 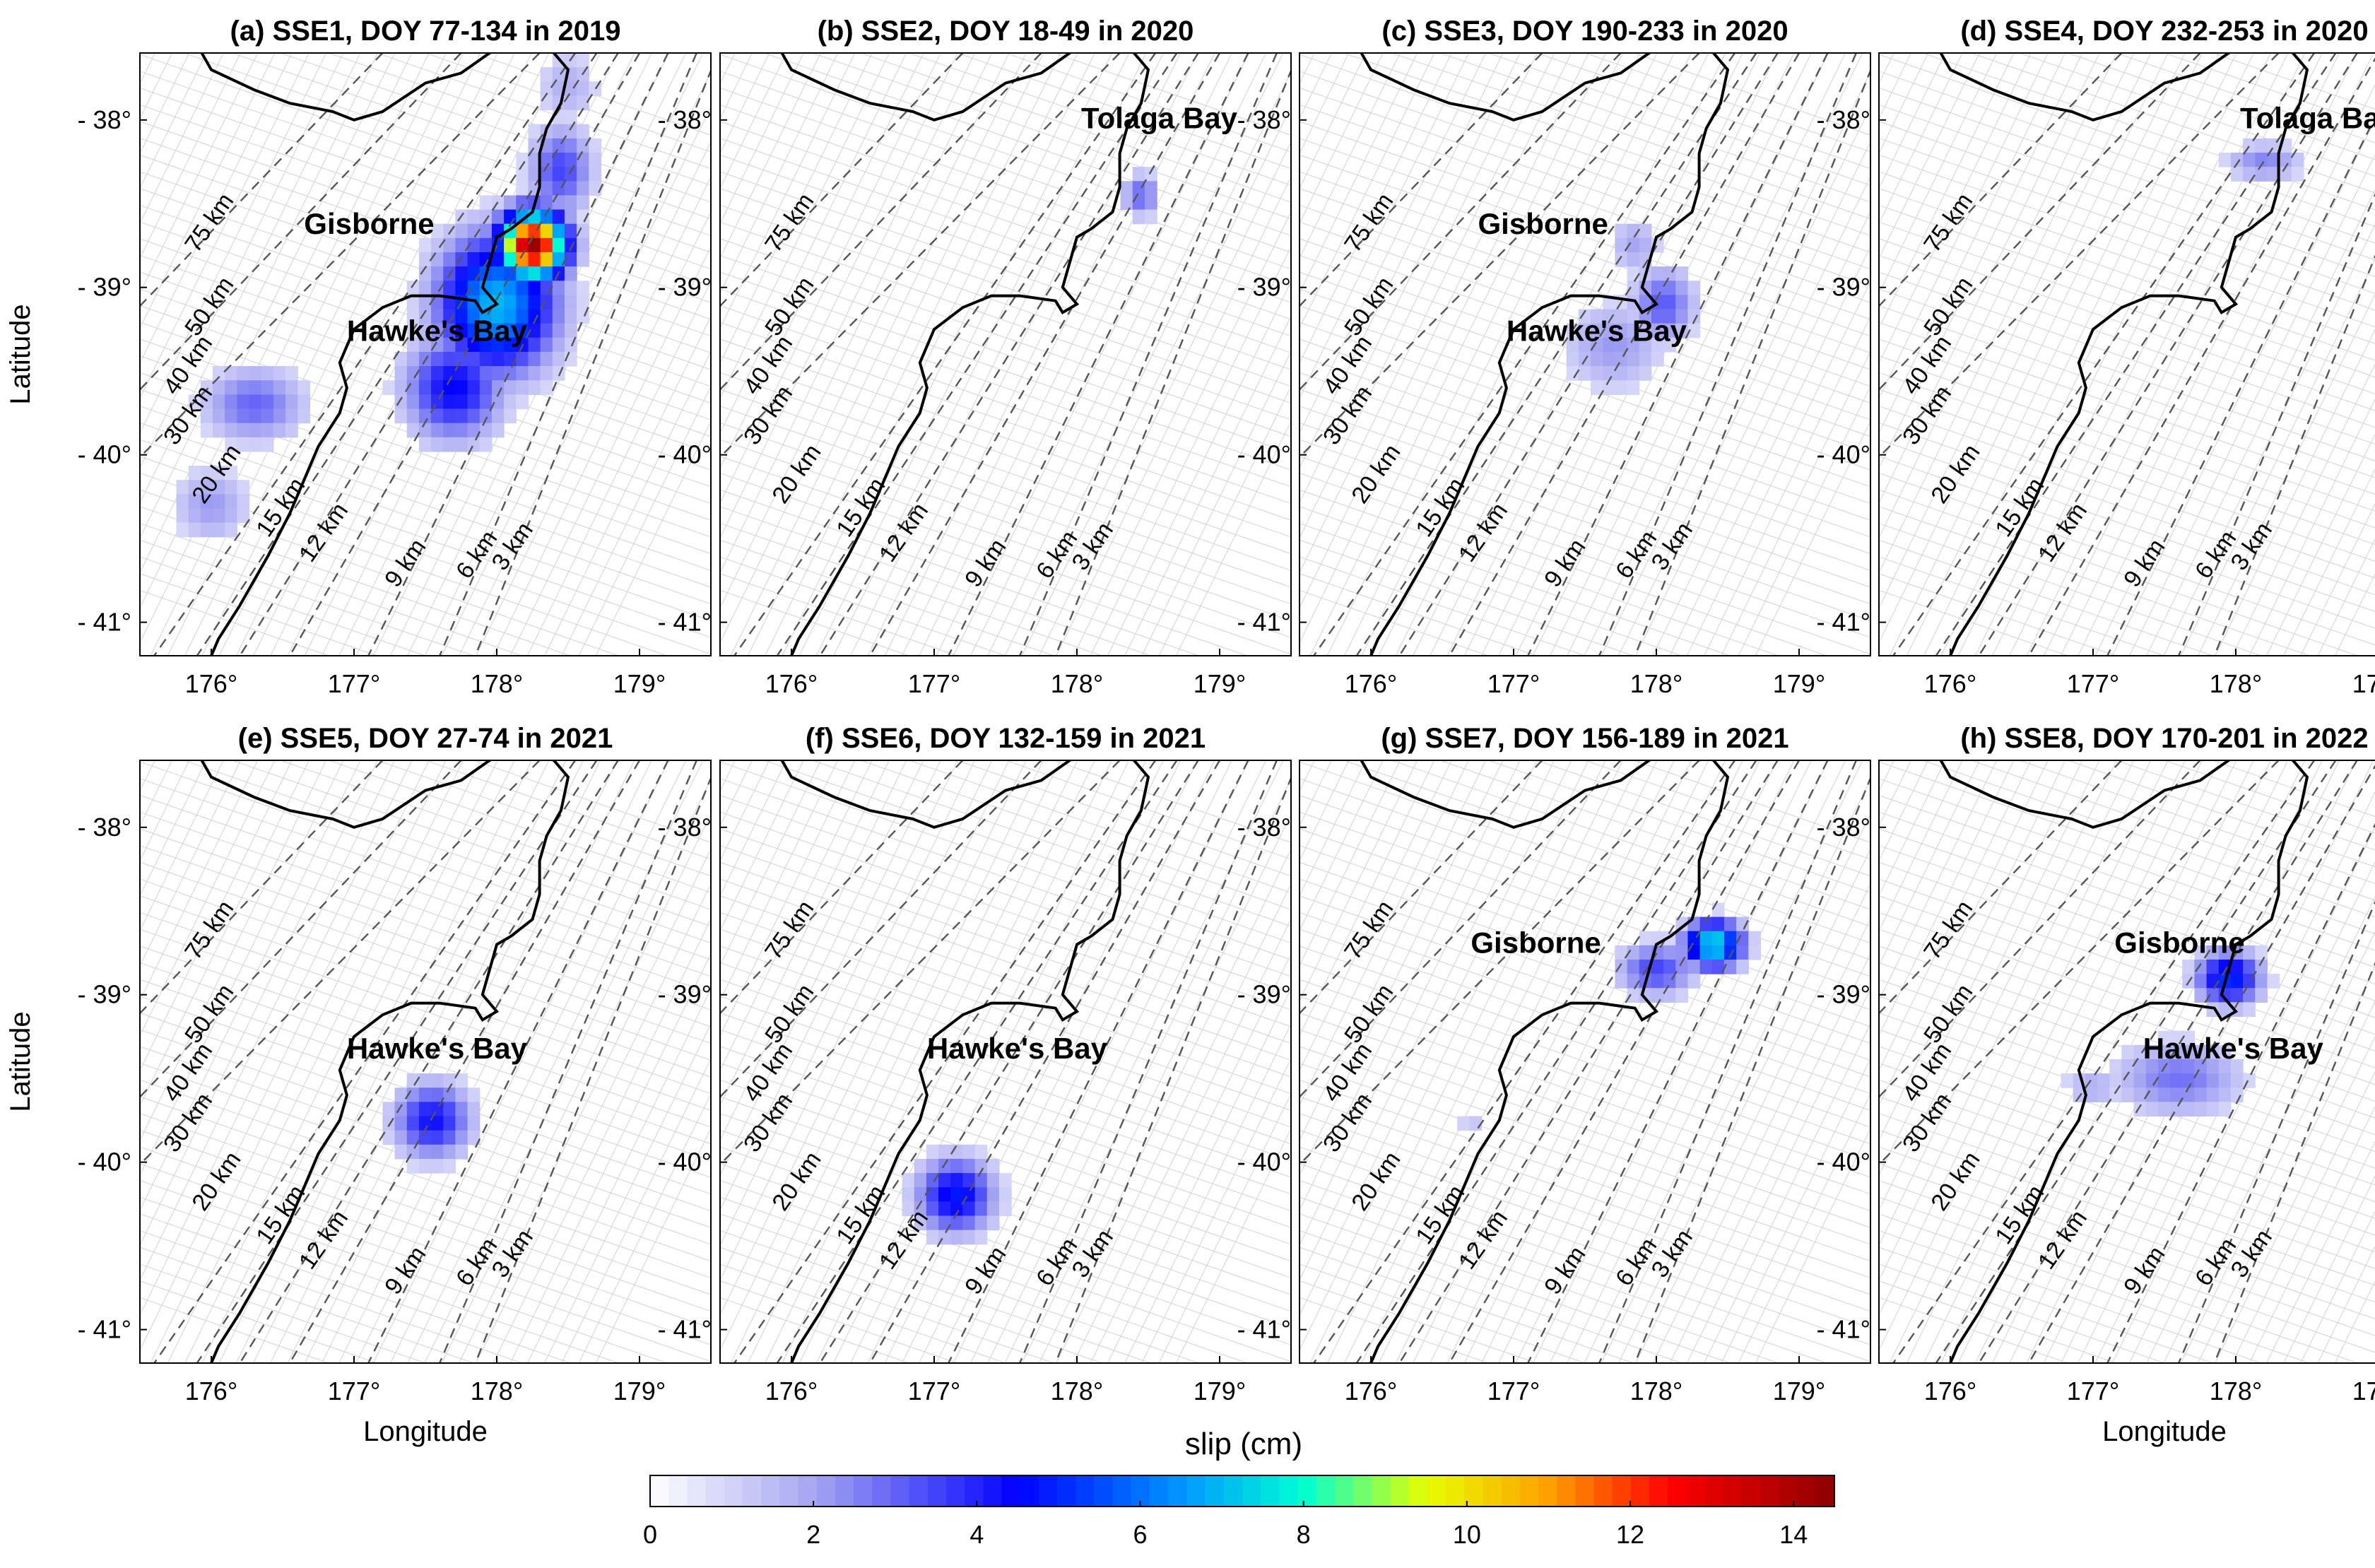 What do you see at coordinates (354, 1391) in the screenshot?
I see `x-tick-label: 177°` at bounding box center [354, 1391].